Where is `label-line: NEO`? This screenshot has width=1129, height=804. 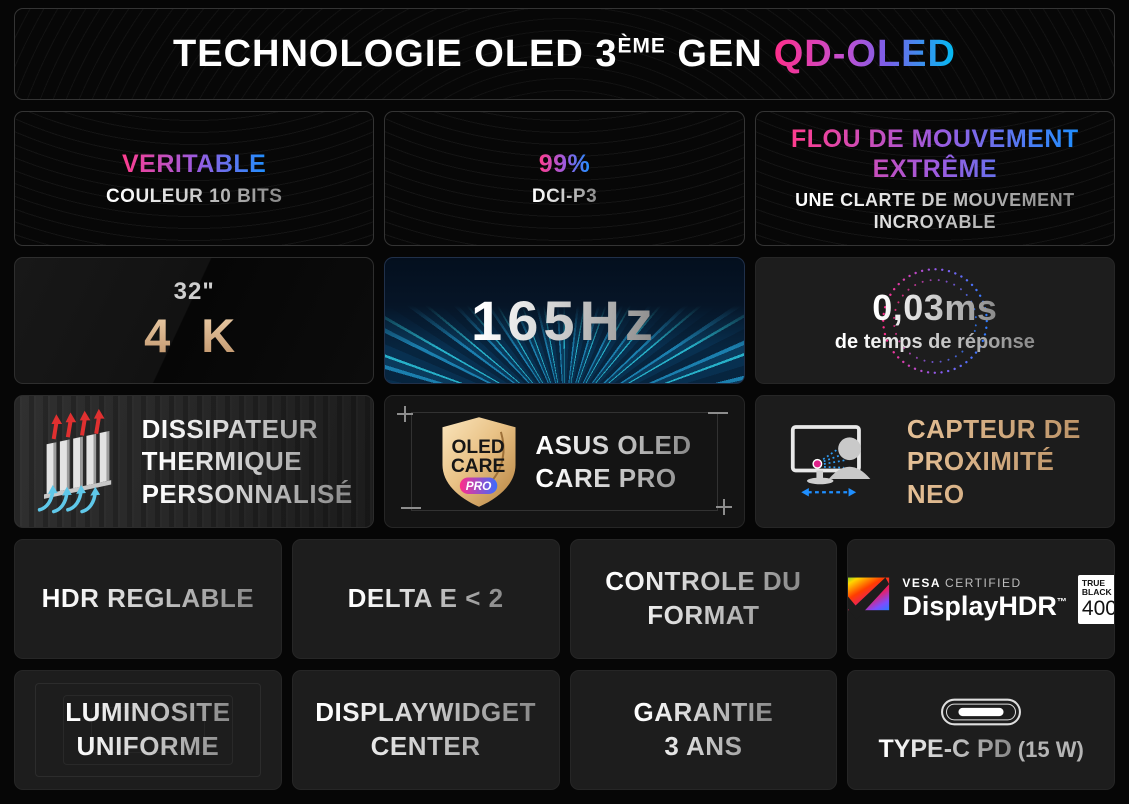
label-line: NEO is located at coordinates (994, 494).